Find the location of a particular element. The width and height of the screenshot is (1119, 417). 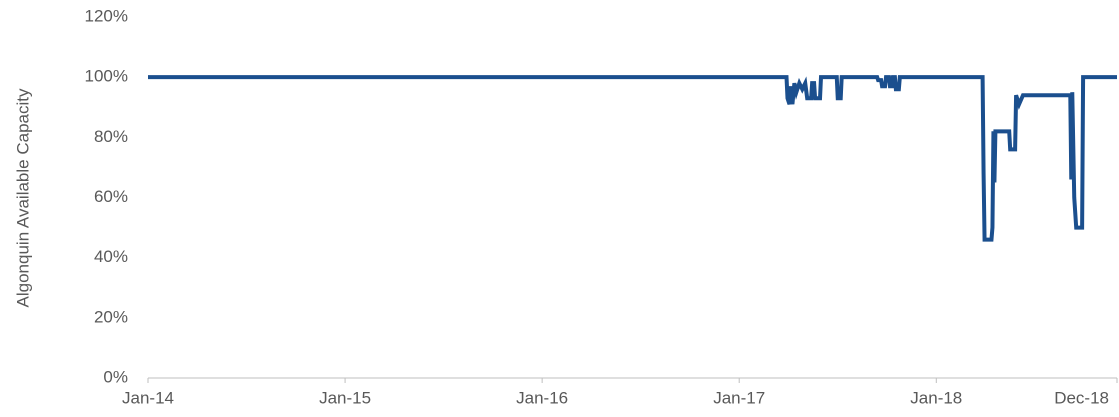

x-tick-label: Jan-15 is located at coordinates (345, 397).